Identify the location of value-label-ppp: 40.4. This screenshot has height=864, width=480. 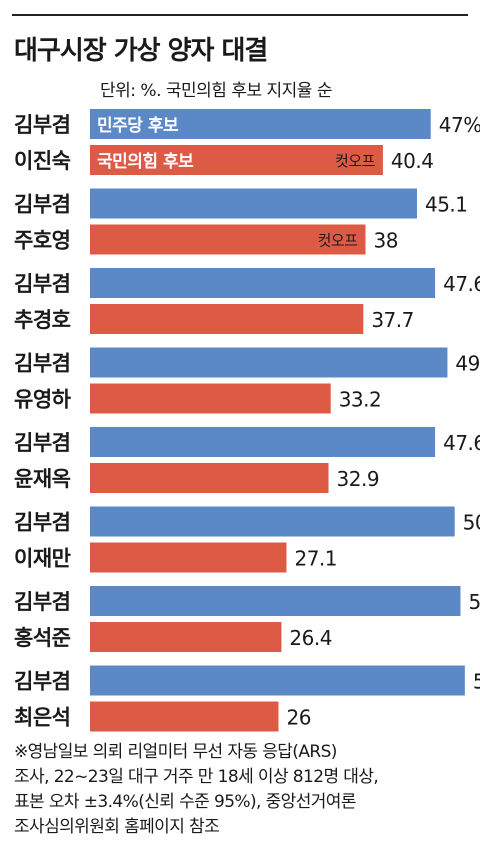
(412, 161).